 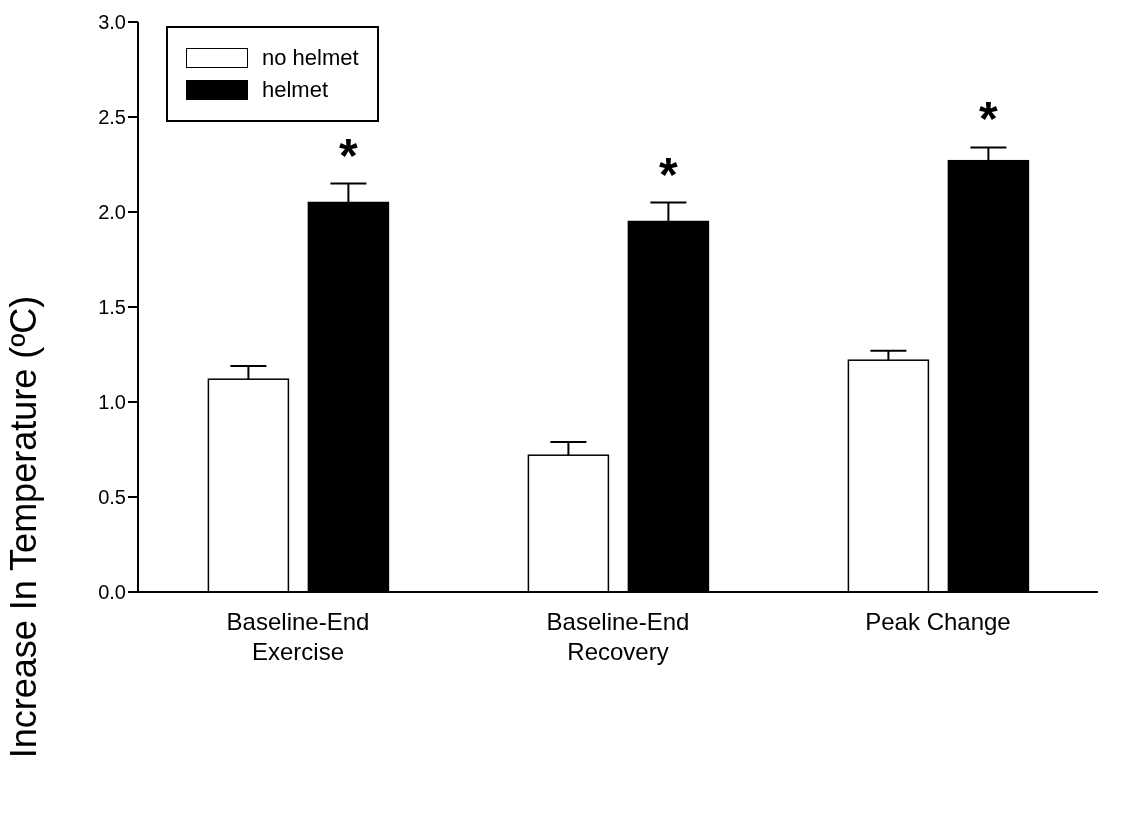 I want to click on y-tick-label: 3.0, so click(x=112, y=22).